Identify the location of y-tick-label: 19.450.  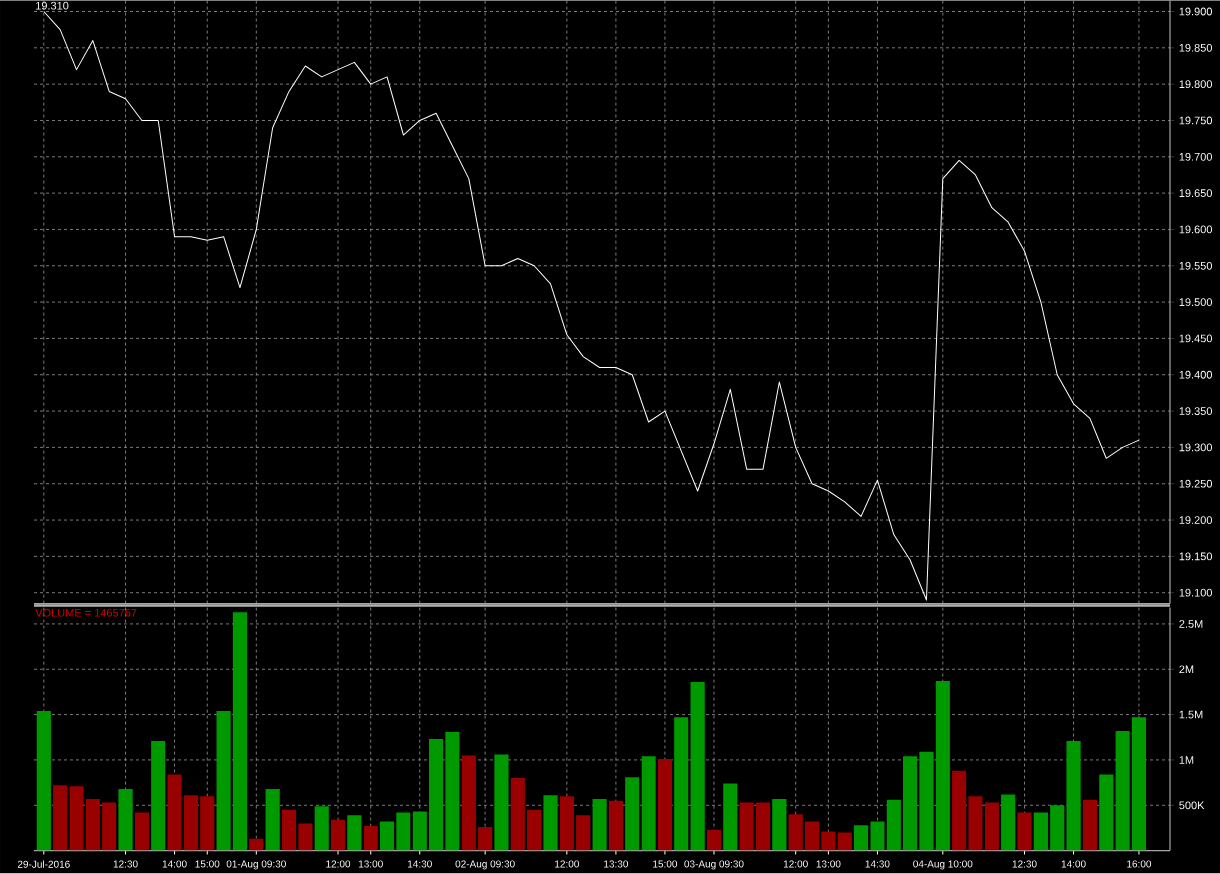
(1195, 338).